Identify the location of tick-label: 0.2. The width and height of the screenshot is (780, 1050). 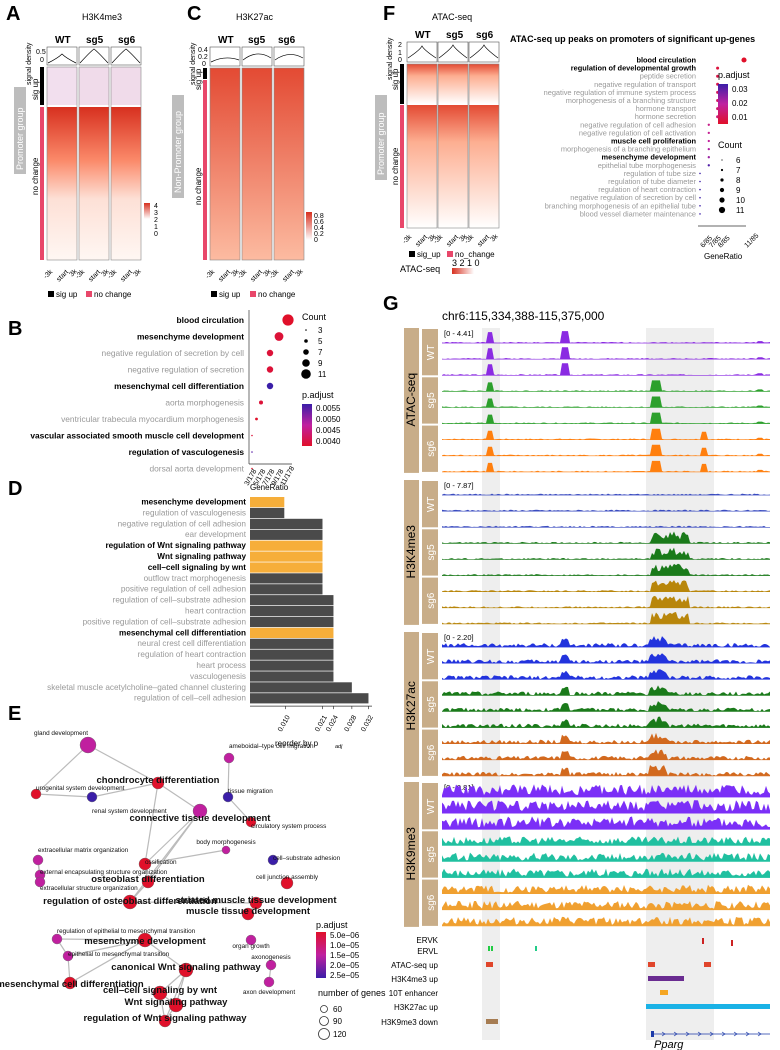
(203, 57).